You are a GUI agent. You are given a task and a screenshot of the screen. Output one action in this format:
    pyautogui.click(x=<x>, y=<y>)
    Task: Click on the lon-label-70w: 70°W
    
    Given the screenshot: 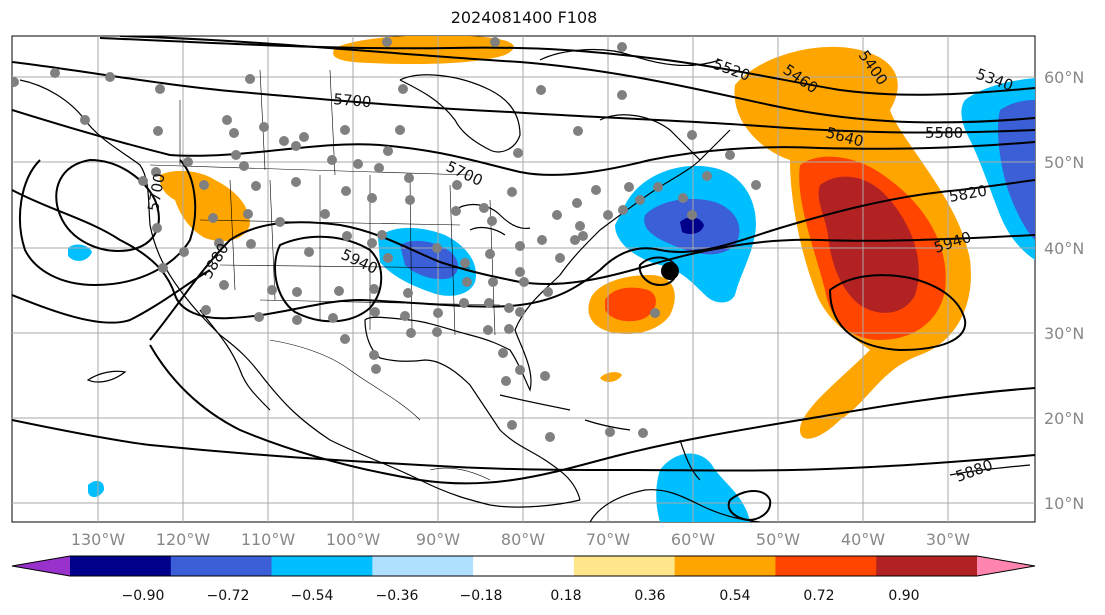 What is the action you would take?
    pyautogui.click(x=608, y=539)
    